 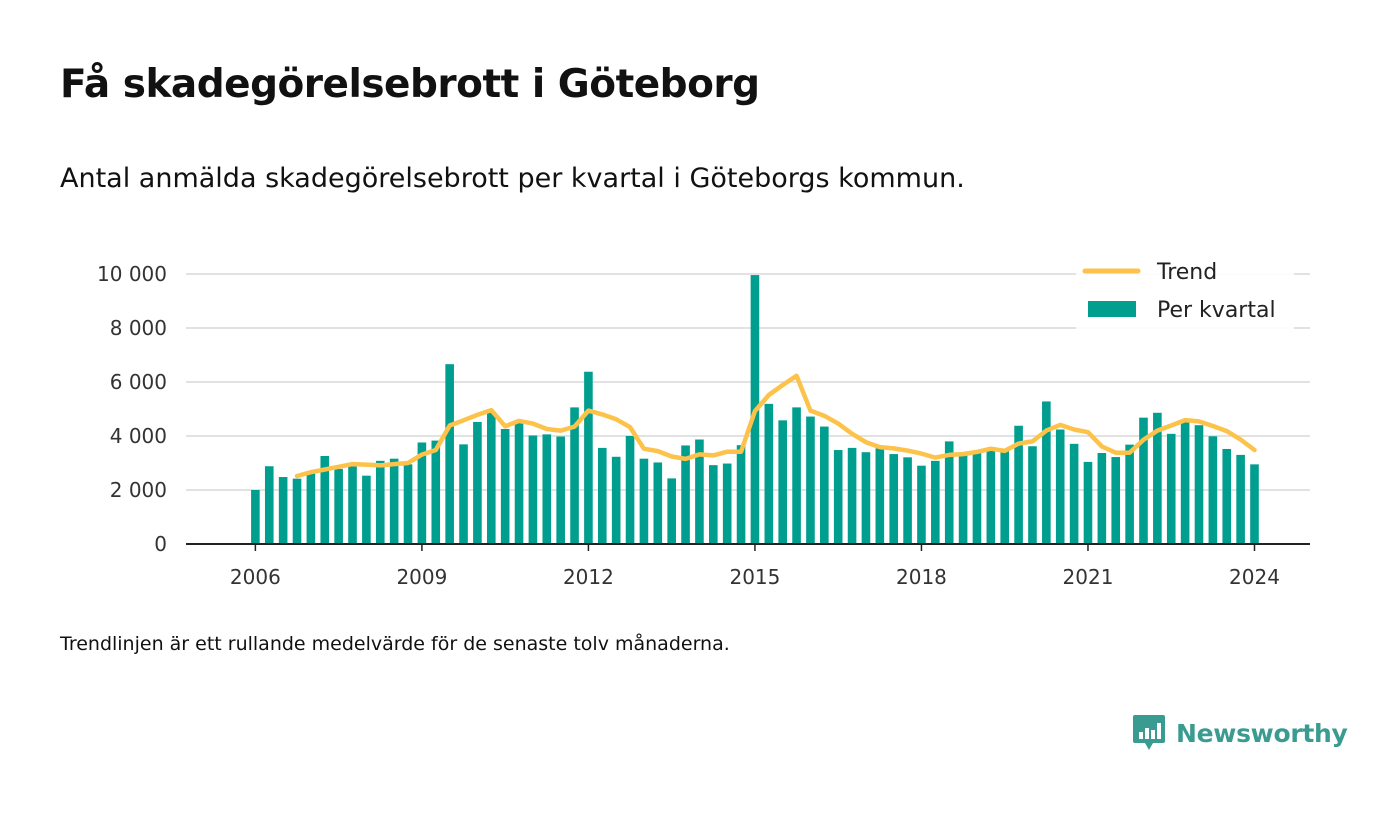 I want to click on trend-series, so click(x=775, y=426).